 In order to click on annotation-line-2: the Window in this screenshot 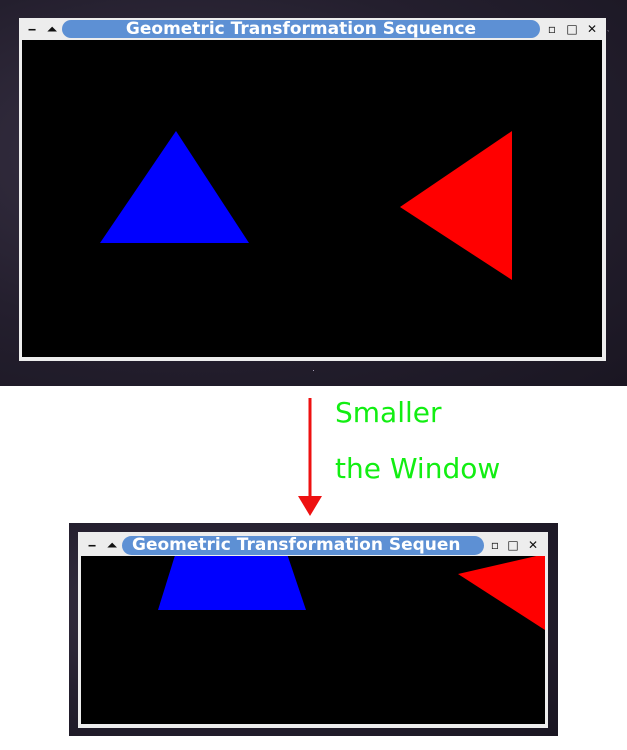, I will do `click(418, 468)`.